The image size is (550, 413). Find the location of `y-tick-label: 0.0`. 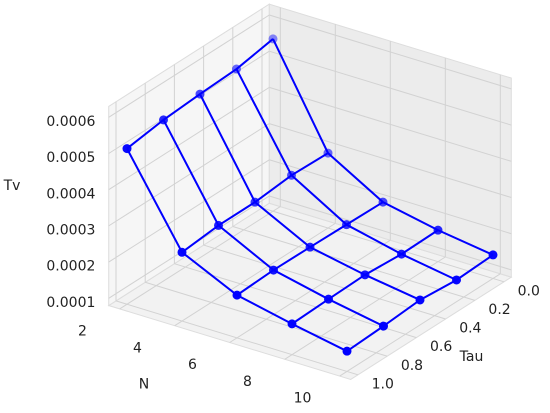

y-tick-label: 0.0 is located at coordinates (529, 291).